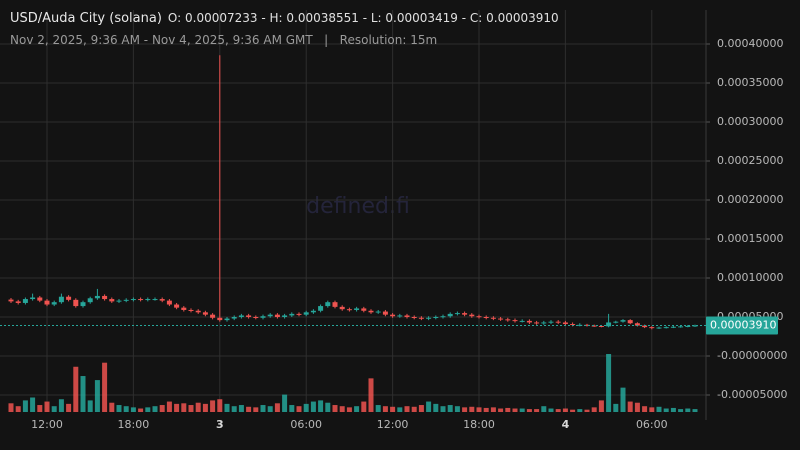 The width and height of the screenshot is (800, 450). What do you see at coordinates (752, 394) in the screenshot?
I see `y-tick-label: -0.00005000` at bounding box center [752, 394].